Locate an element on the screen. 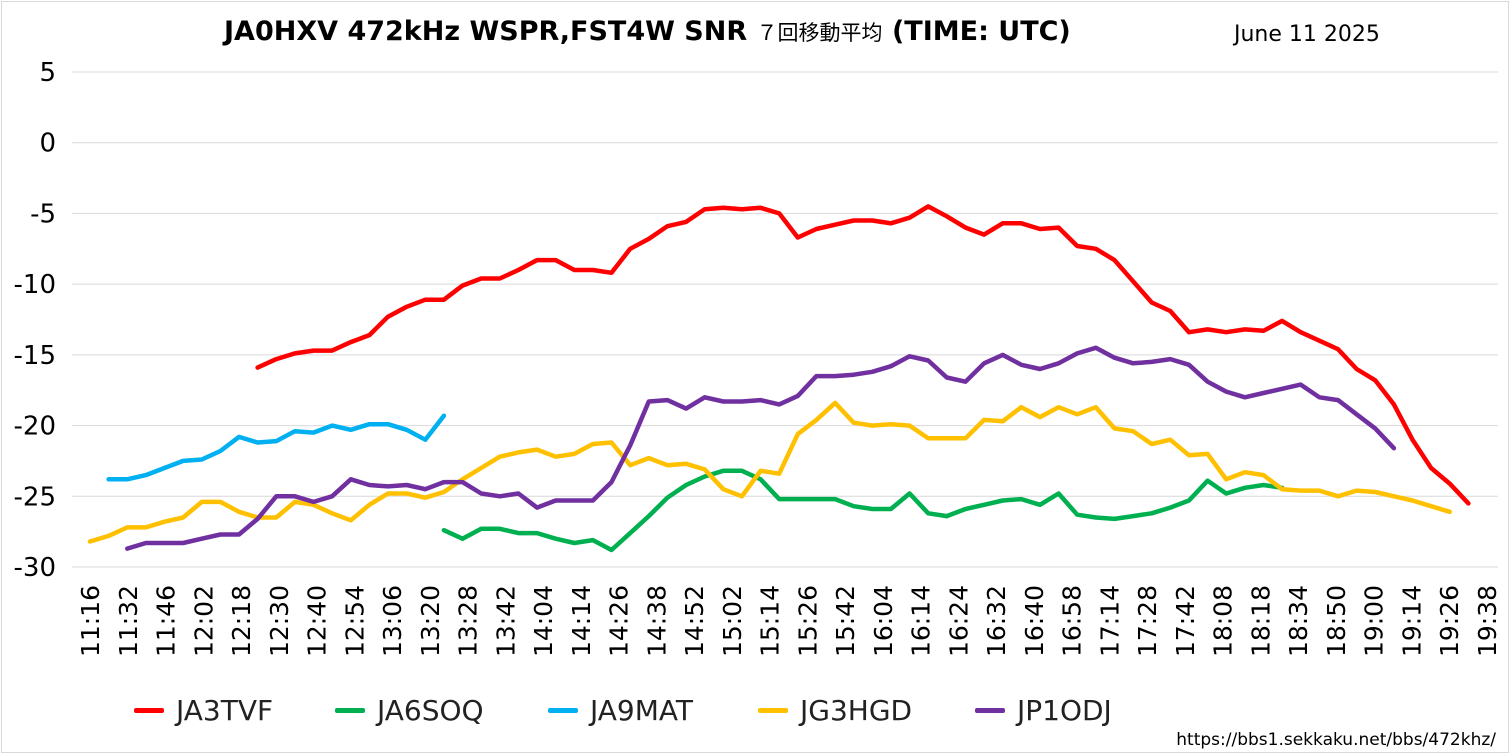 This screenshot has height=756, width=1512. x-tick-label: 12:40 is located at coordinates (317, 621).